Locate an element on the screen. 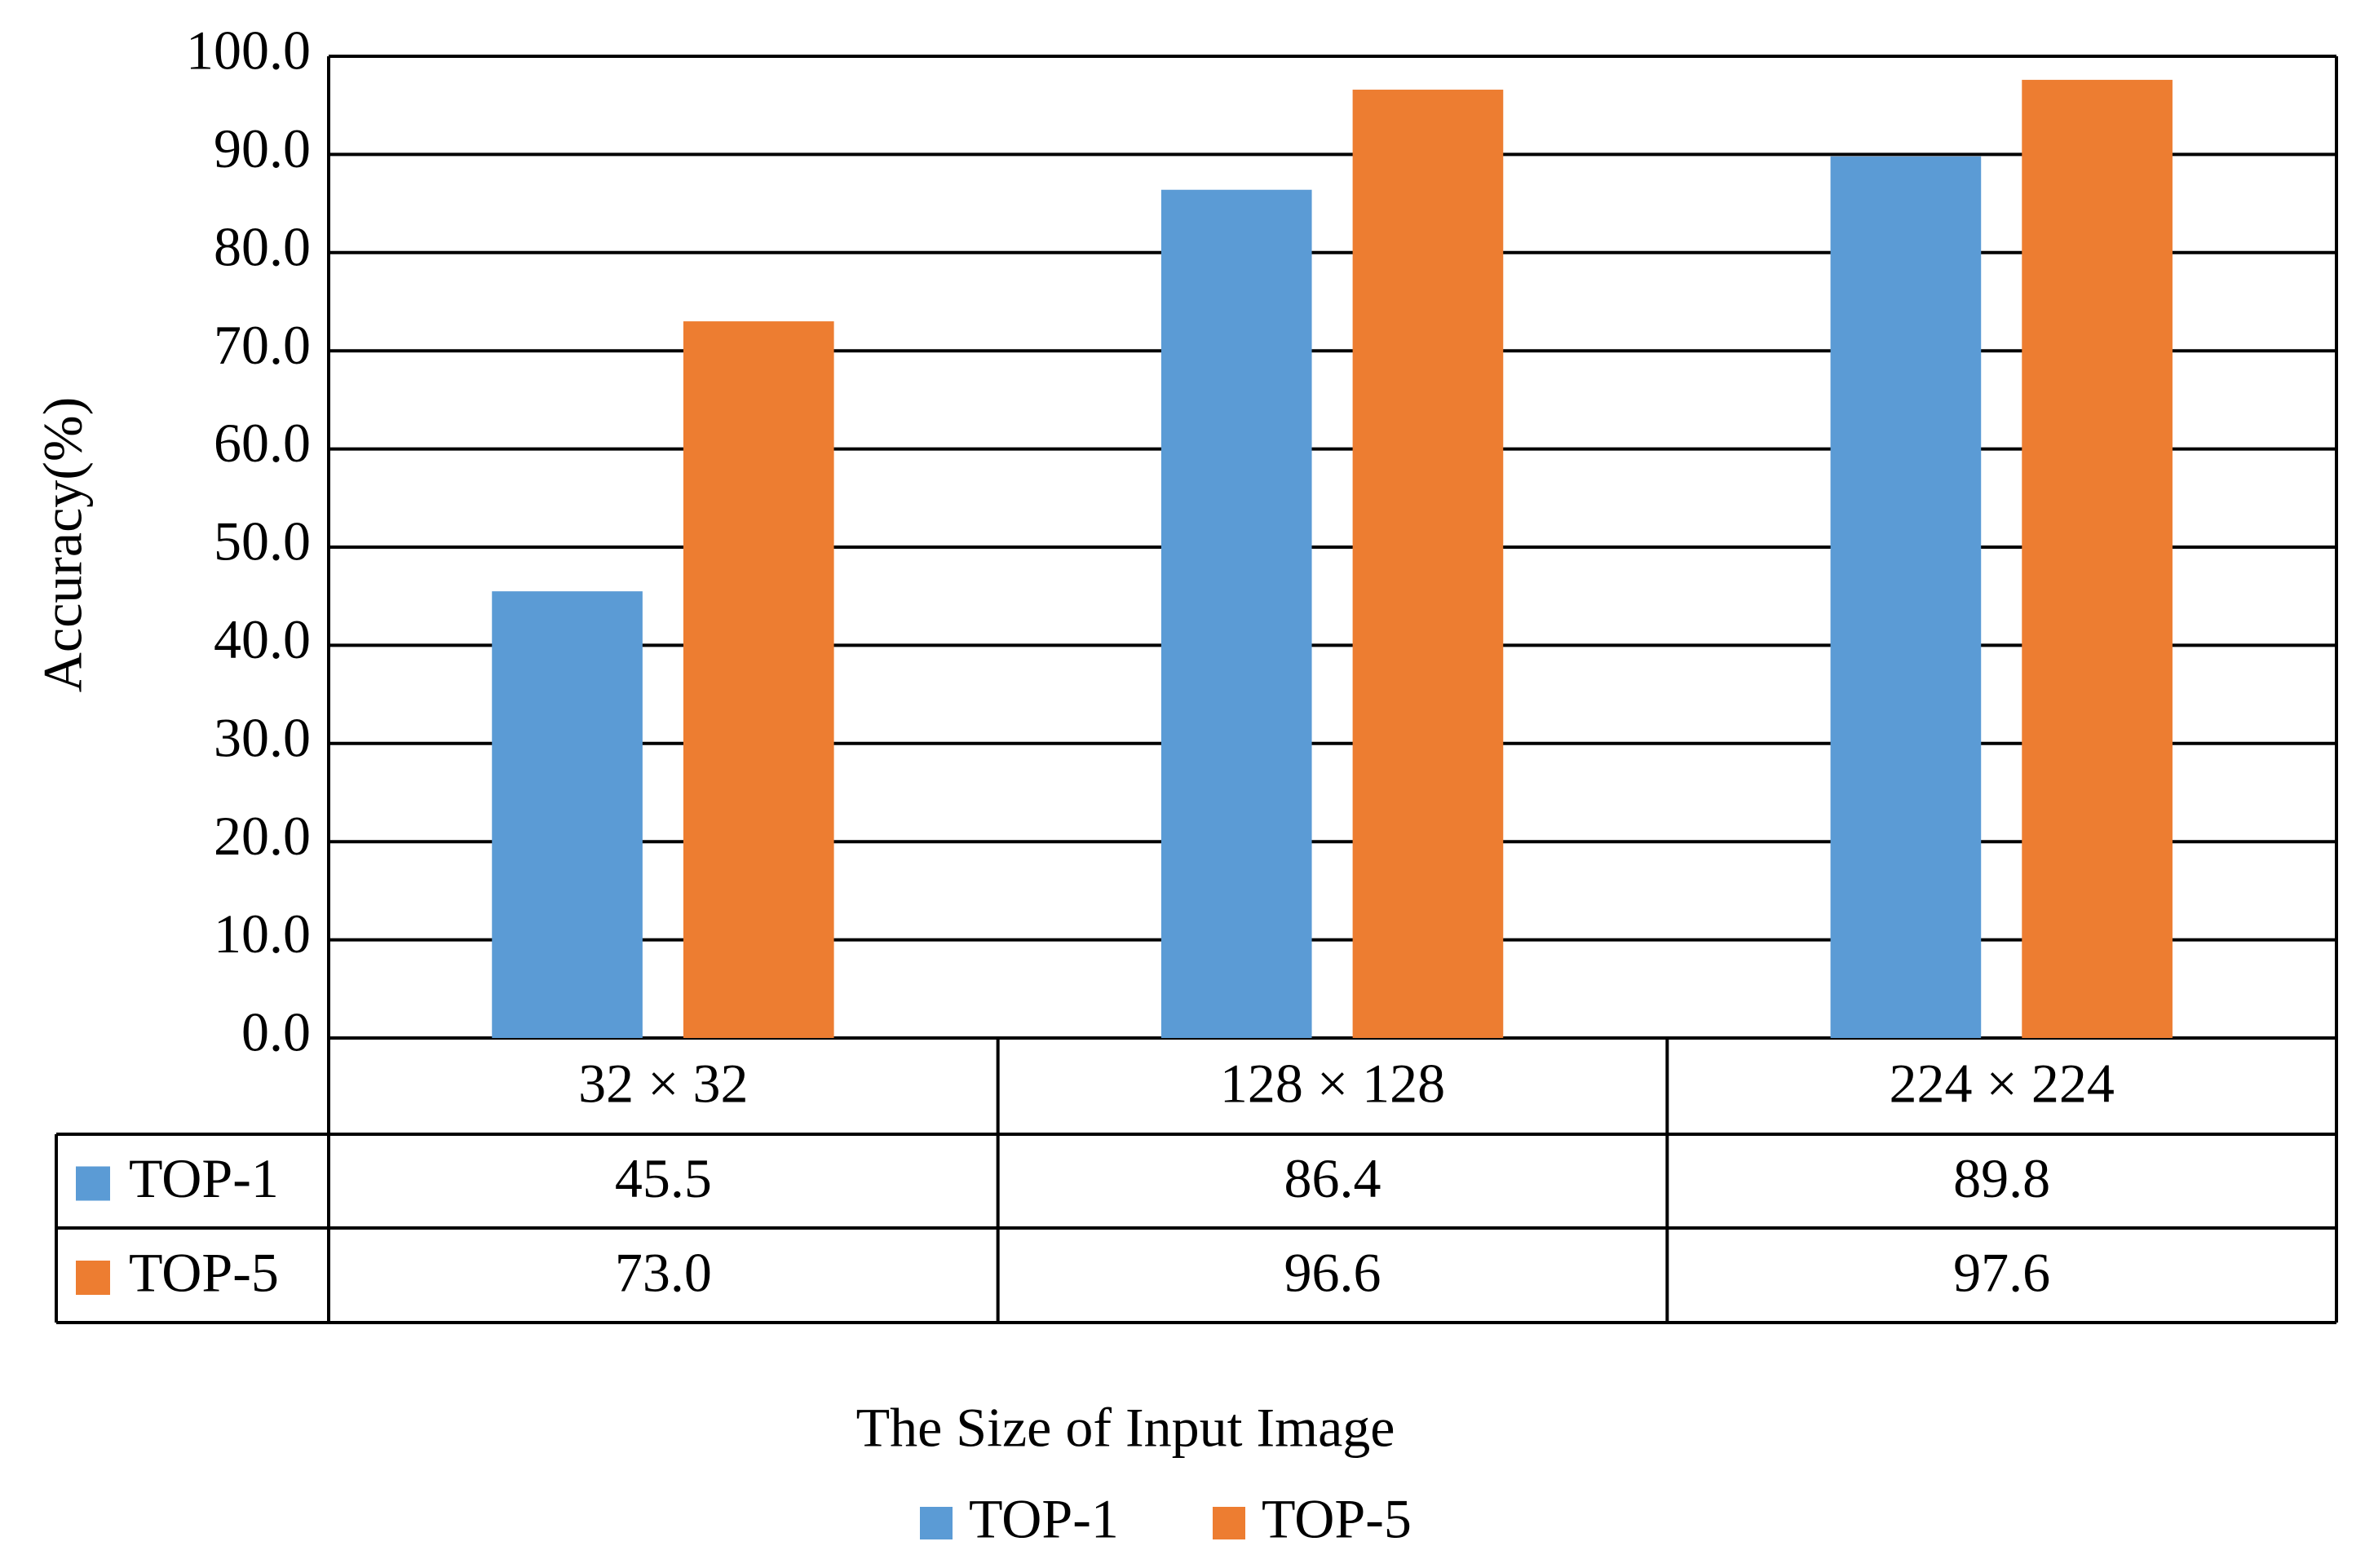  y-tick-label: 70.0 is located at coordinates (262, 345).